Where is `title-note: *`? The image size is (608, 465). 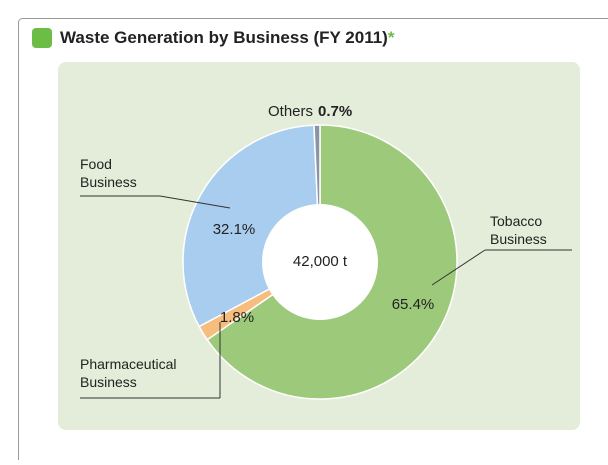 title-note: * is located at coordinates (391, 37).